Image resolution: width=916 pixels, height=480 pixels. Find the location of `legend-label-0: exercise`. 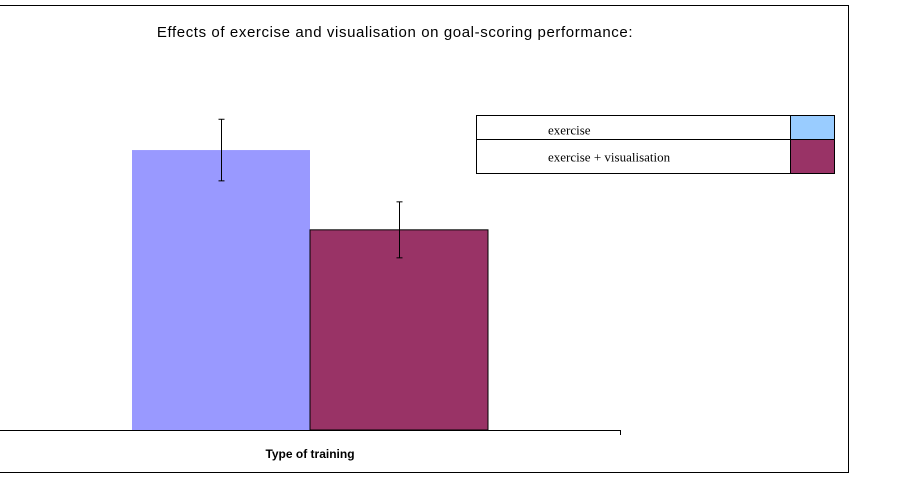

legend-label-0: exercise is located at coordinates (569, 130).